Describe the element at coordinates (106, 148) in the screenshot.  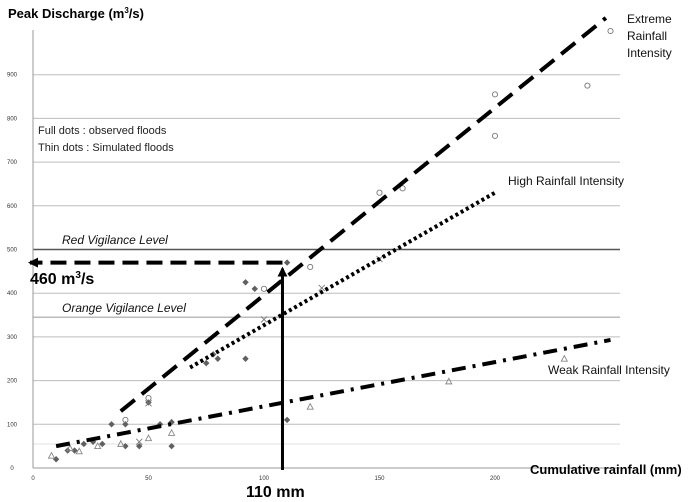
I see `legend-note-simulated: Thin dots : Simulated floods` at that location.